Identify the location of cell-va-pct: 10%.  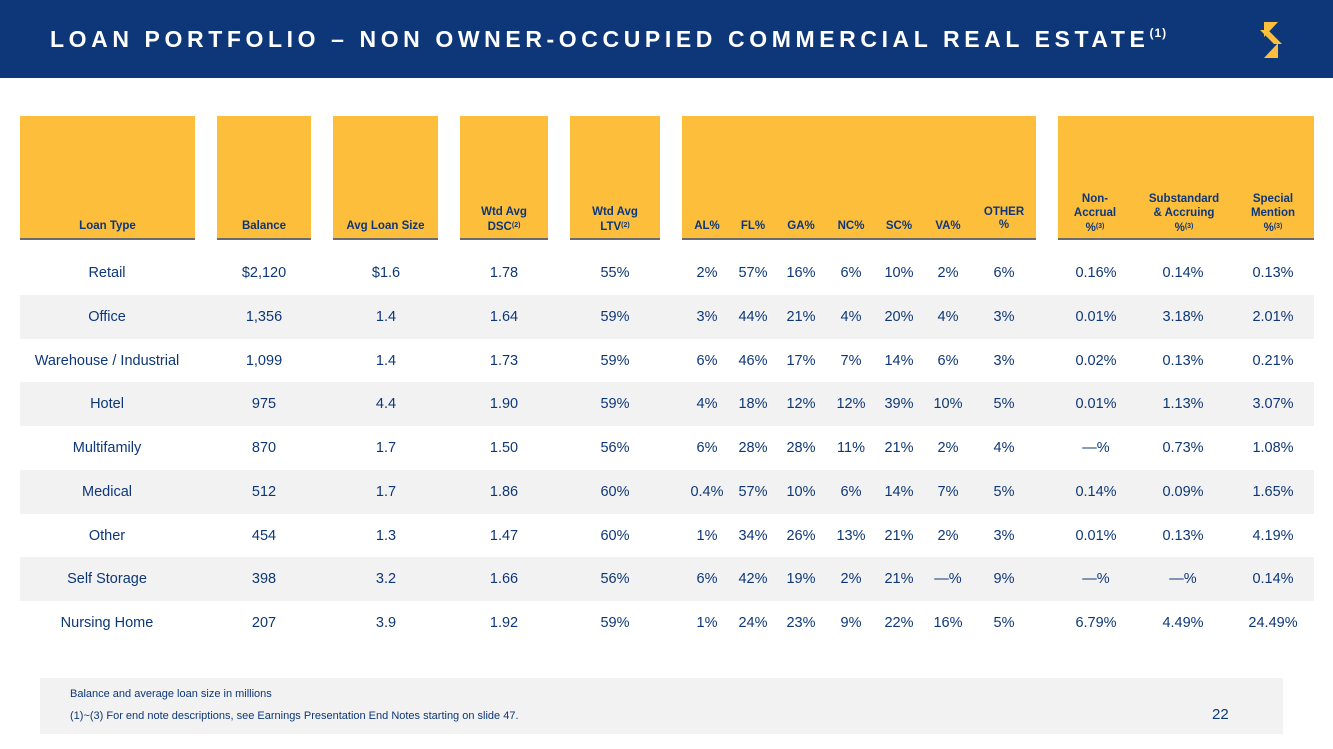
(948, 404).